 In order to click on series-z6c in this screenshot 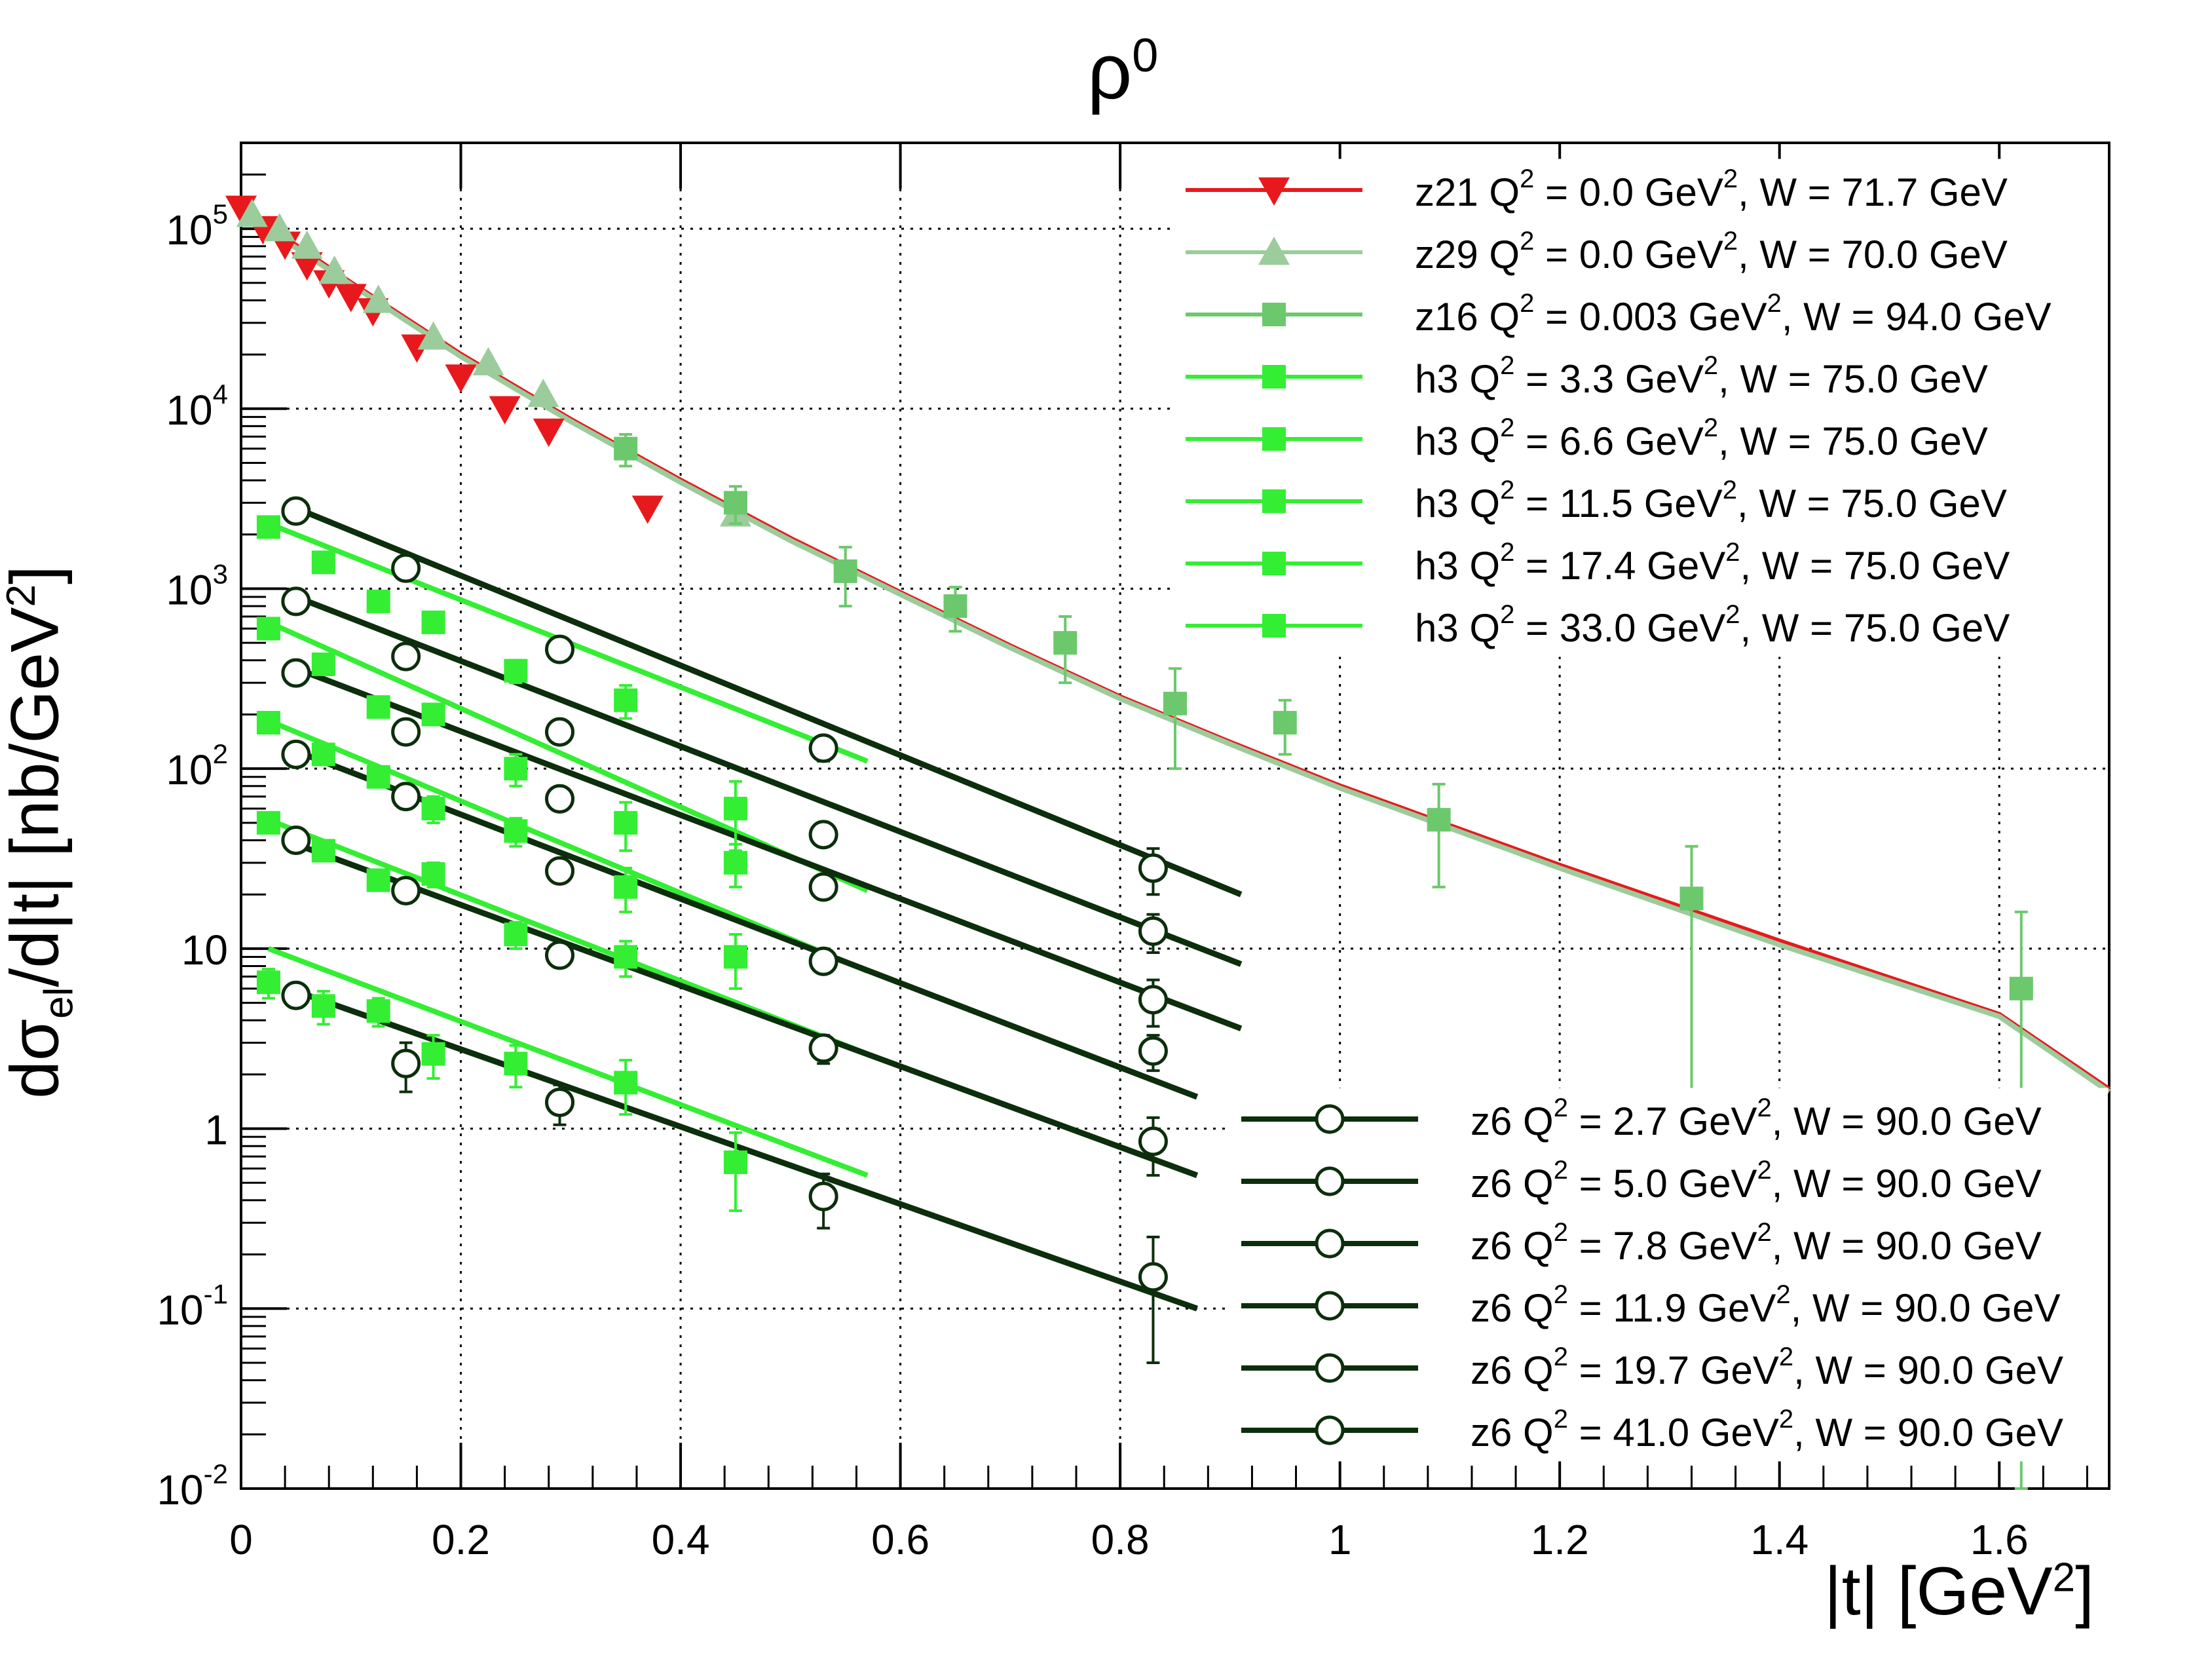, I will do `click(724, 843)`.